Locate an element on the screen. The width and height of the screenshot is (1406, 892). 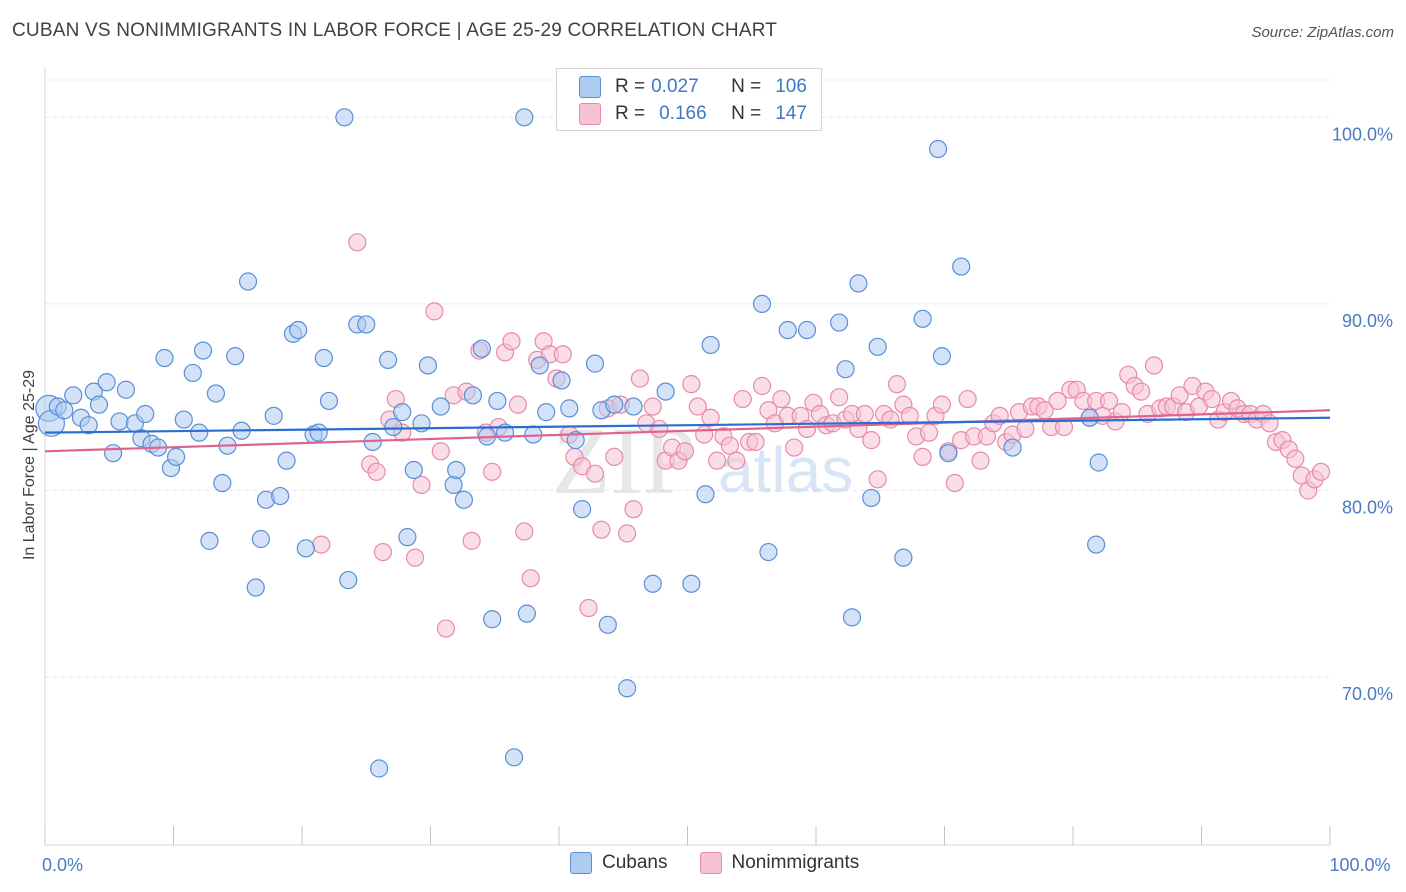
stats-legend: R = 0.027 N = 106 R = 0.166 N = 147 is located at coordinates (689, 99).